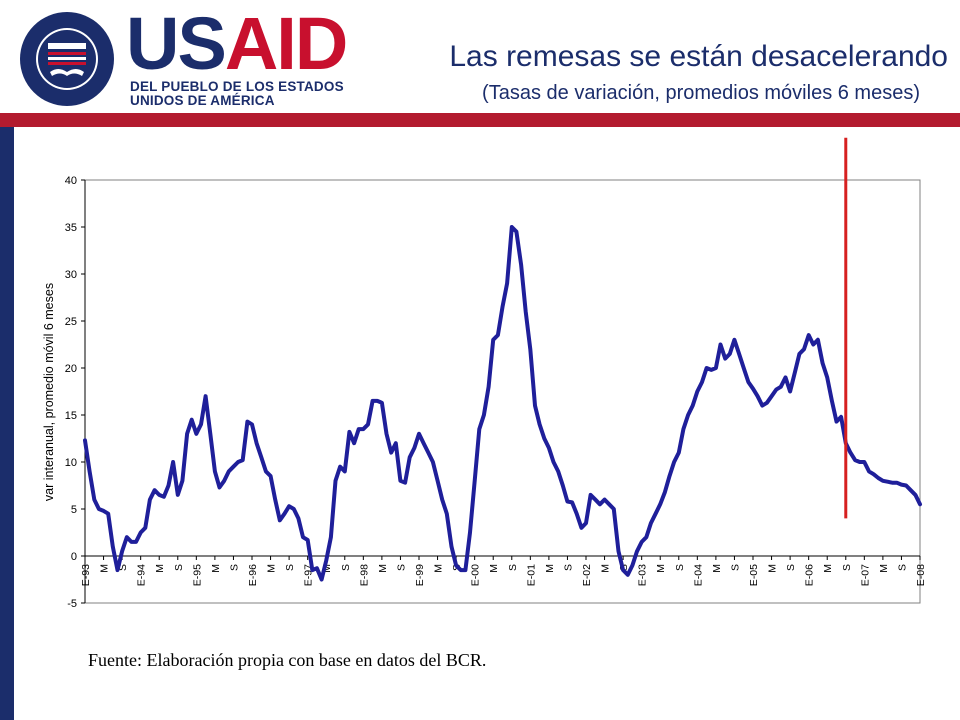 This screenshot has width=960, height=720. What do you see at coordinates (197, 575) in the screenshot?
I see `x-tick-label: E-95` at bounding box center [197, 575].